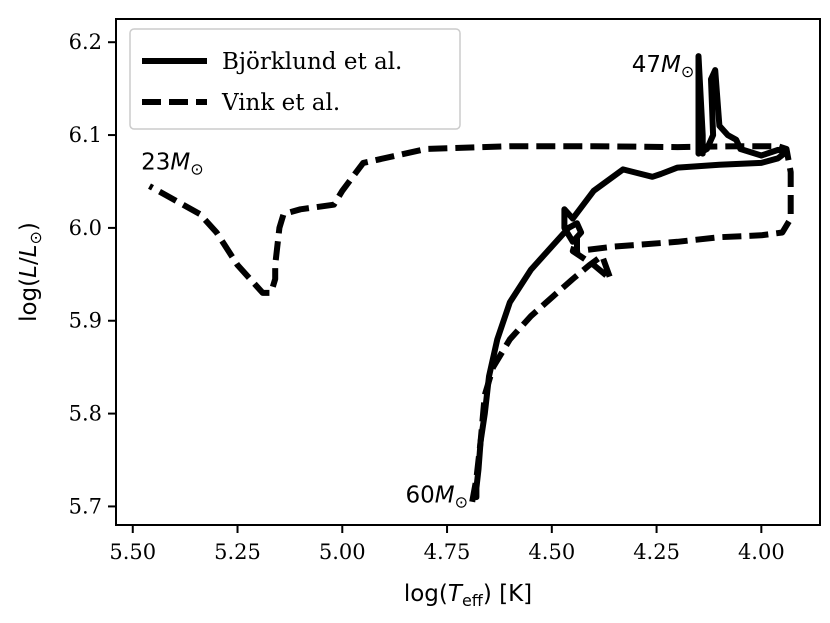  What do you see at coordinates (30, 272) in the screenshot?
I see `y-axis-label: log(L/L⊙)` at bounding box center [30, 272].